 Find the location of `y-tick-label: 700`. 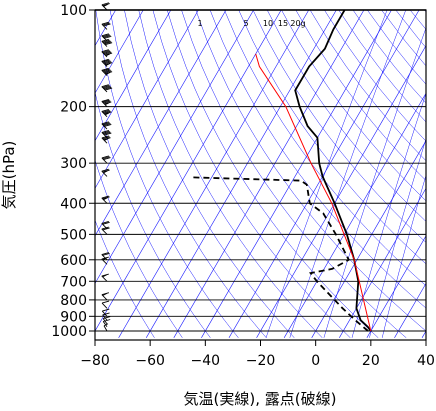

y-tick-label: 700 is located at coordinates (73, 282).